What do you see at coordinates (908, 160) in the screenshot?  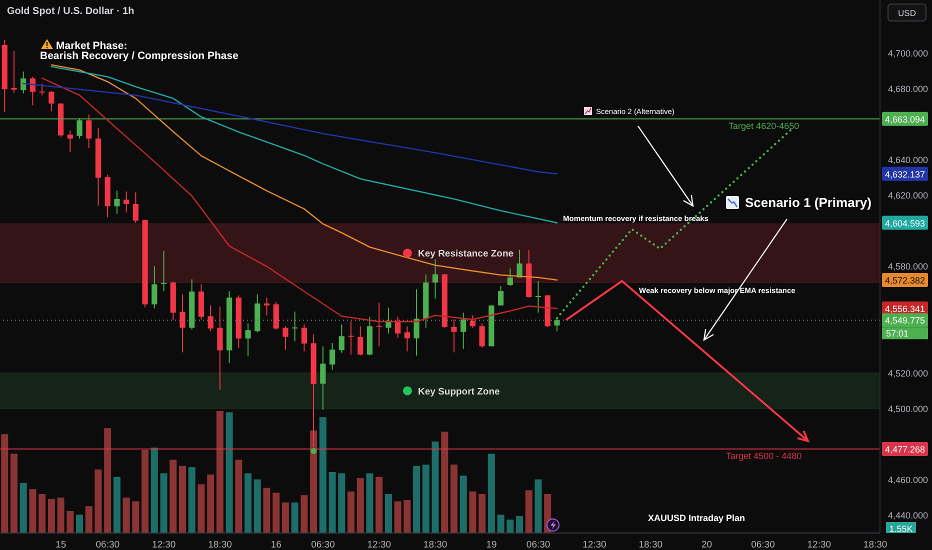 I see `y-tick-label: 4,640.000` at bounding box center [908, 160].